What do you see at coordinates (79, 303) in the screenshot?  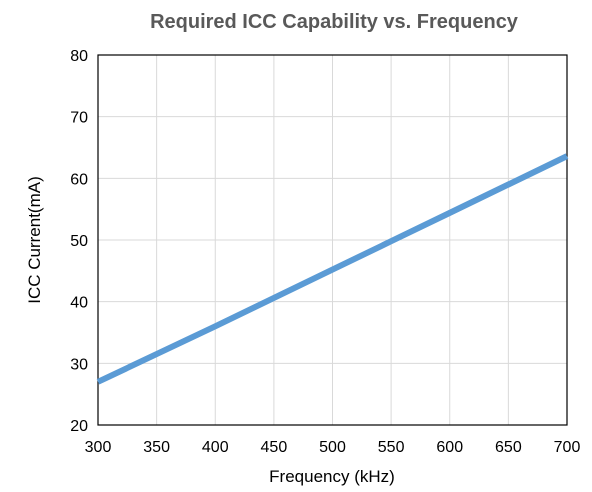 I see `y-tick-label: 40` at bounding box center [79, 303].